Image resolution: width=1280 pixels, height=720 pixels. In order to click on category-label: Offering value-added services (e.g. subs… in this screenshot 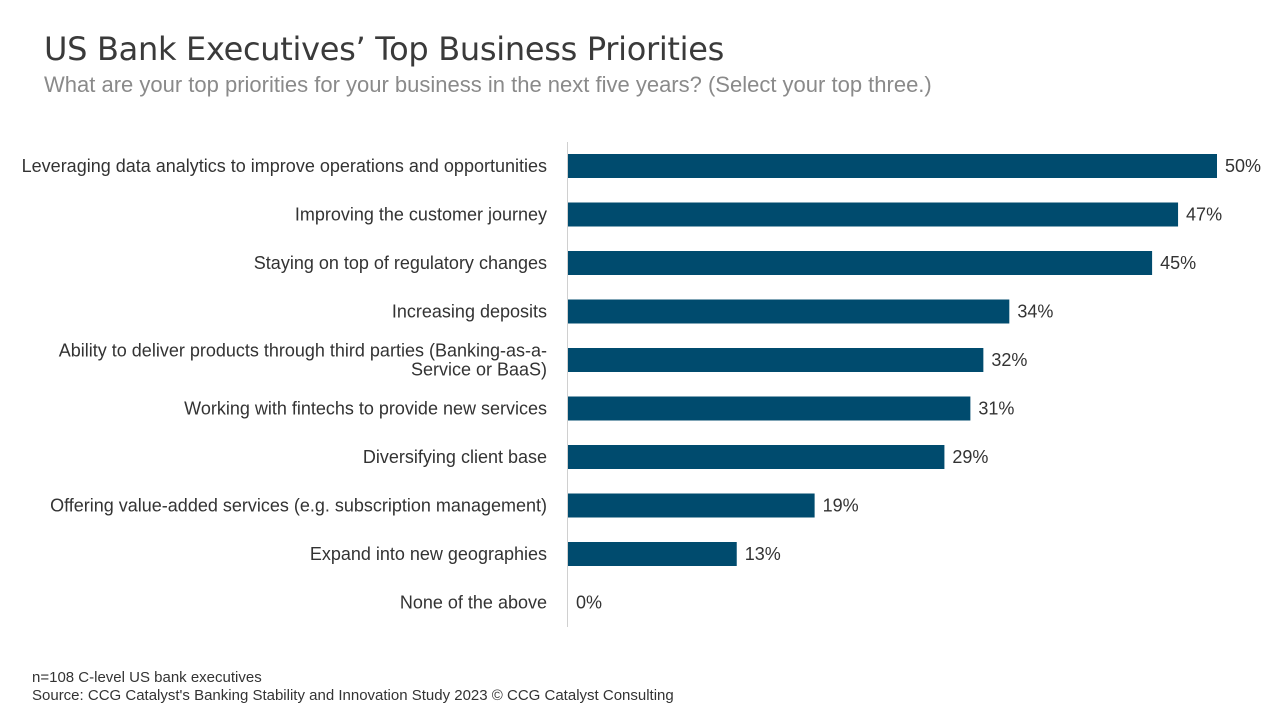, I will do `click(298, 506)`.